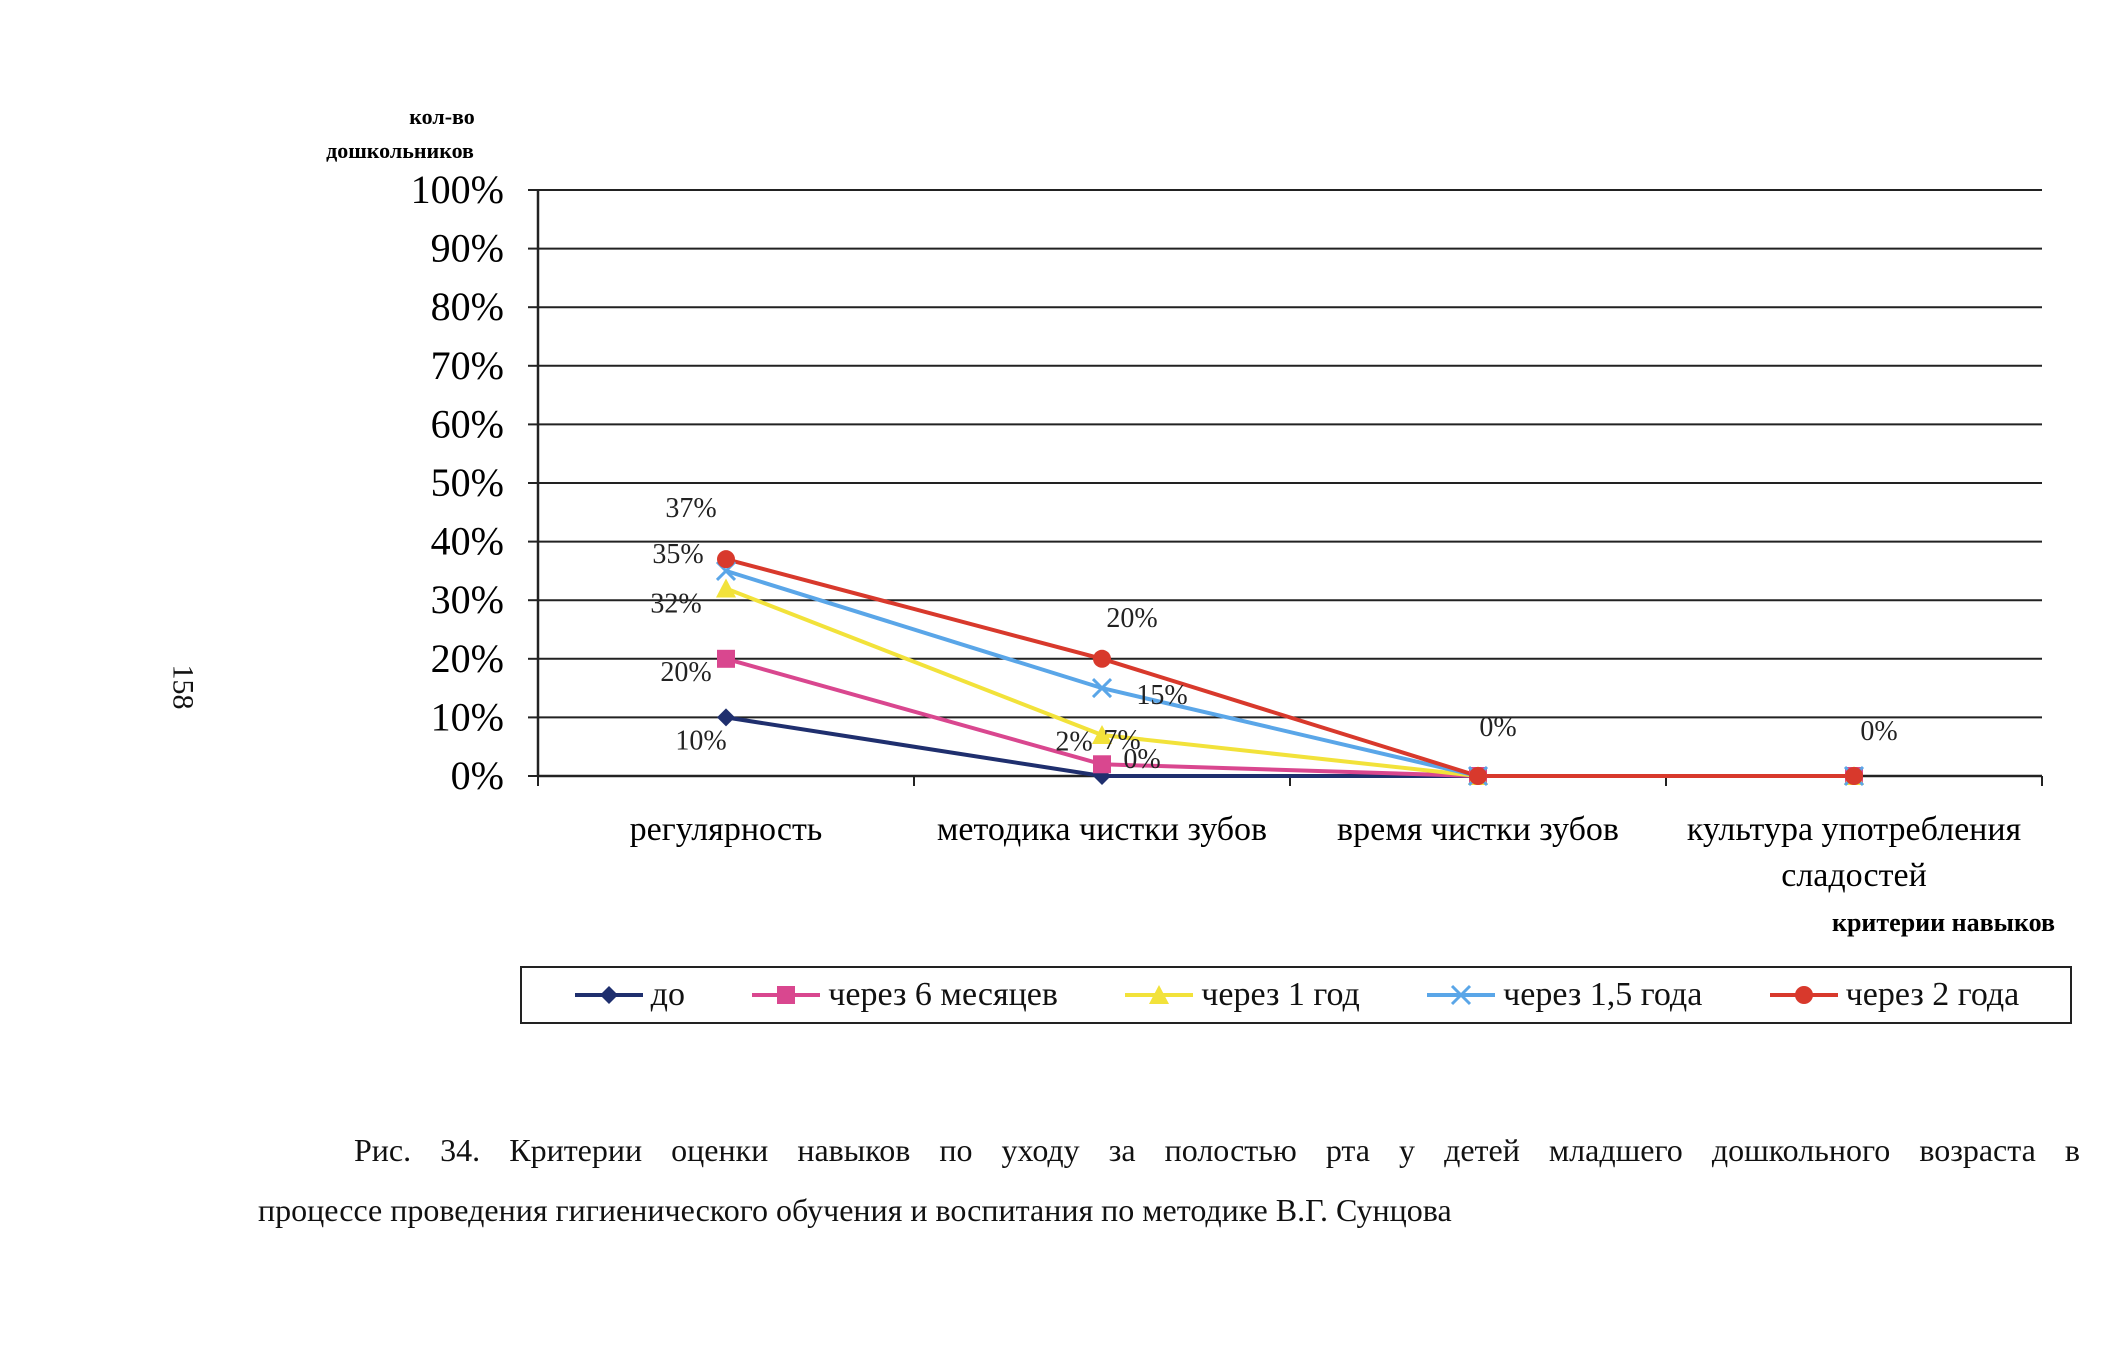  I want to click on data-label: 2%, so click(1073, 741).